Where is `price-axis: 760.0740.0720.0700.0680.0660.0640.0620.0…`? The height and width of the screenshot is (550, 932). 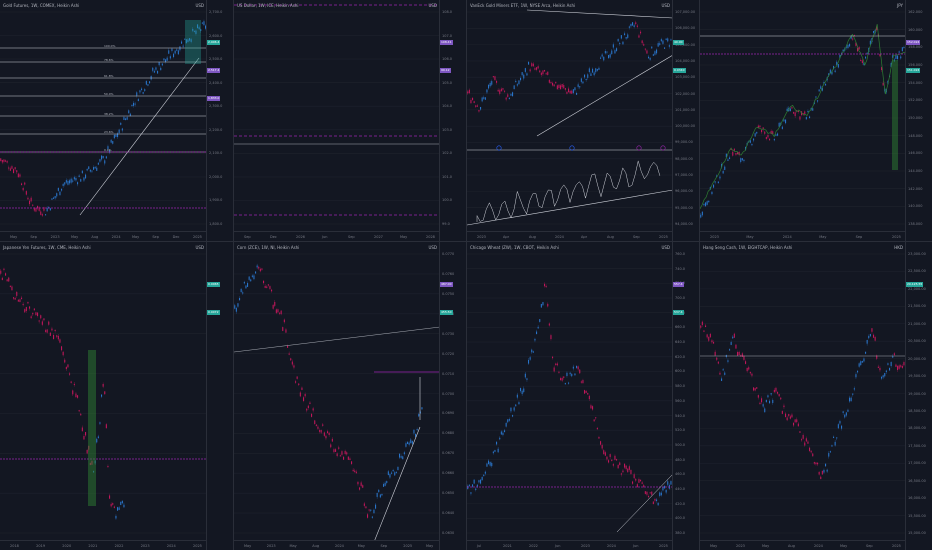
price-axis: 760.0740.0720.0700.0680.0660.0640.0620.0… is located at coordinates (685, 396).